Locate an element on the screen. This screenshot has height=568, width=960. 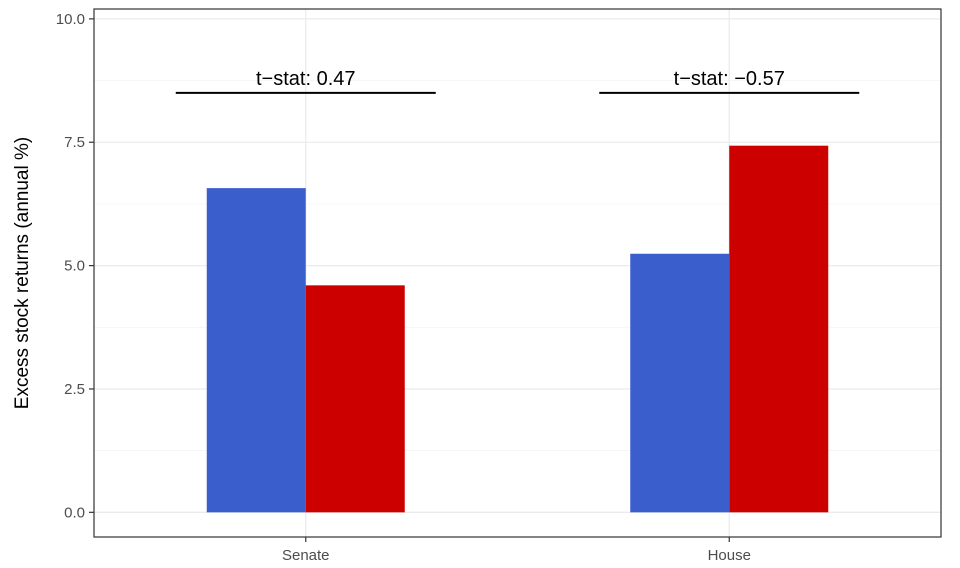
annotation-label: t−stat: −0.57 is located at coordinates (729, 79).